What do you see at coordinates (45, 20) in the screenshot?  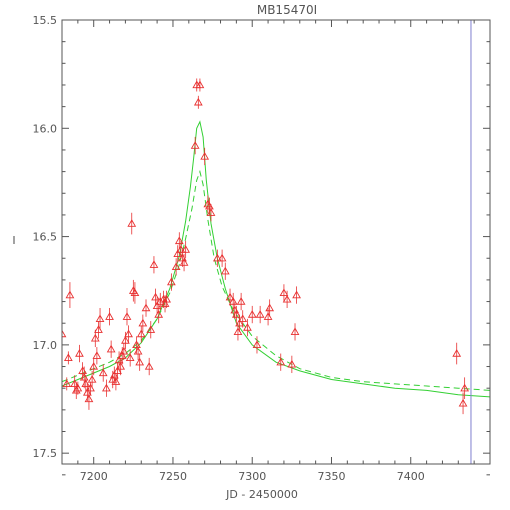 I see `y-tick-label: 15.5` at bounding box center [45, 20].